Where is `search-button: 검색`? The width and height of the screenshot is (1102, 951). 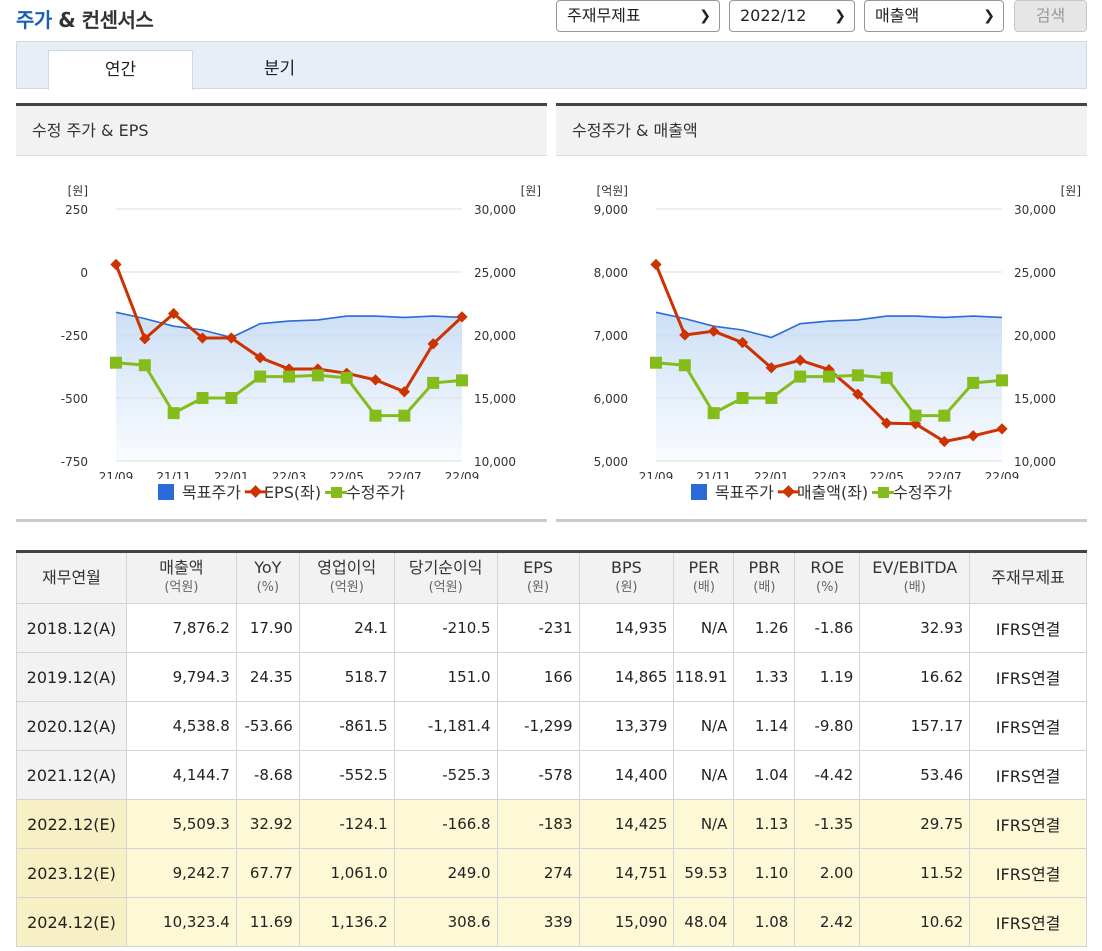
search-button: 검색 is located at coordinates (1050, 16).